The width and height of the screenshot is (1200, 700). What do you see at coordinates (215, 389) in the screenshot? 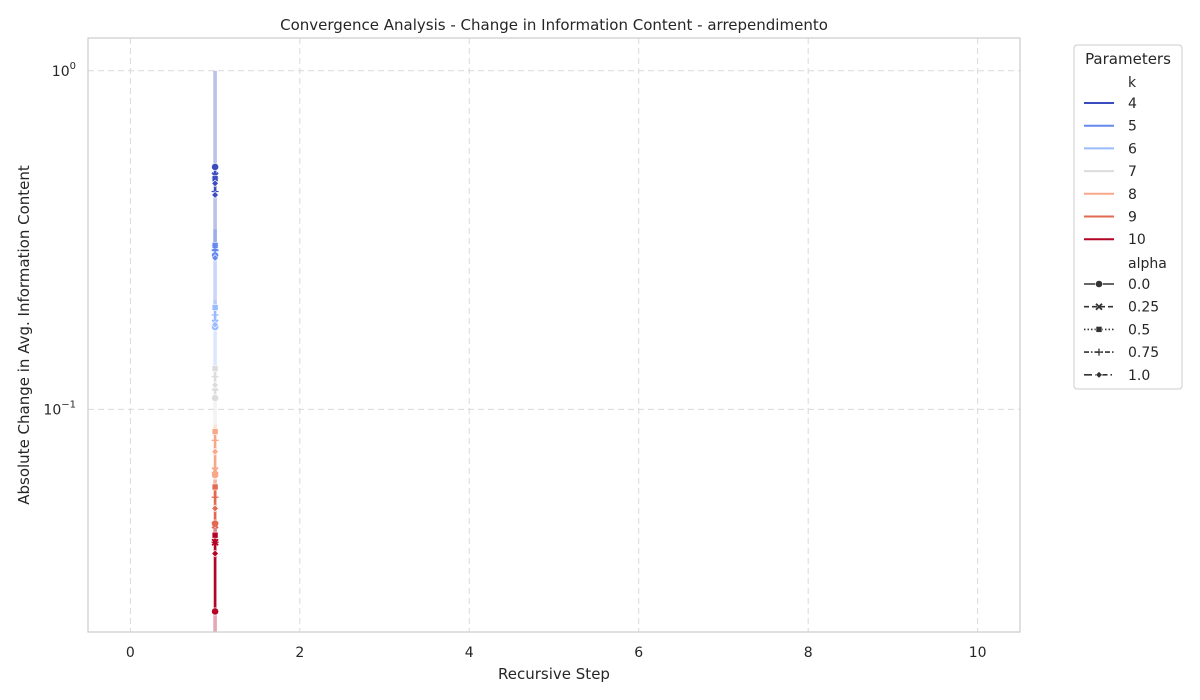
I see `series-markers` at bounding box center [215, 389].